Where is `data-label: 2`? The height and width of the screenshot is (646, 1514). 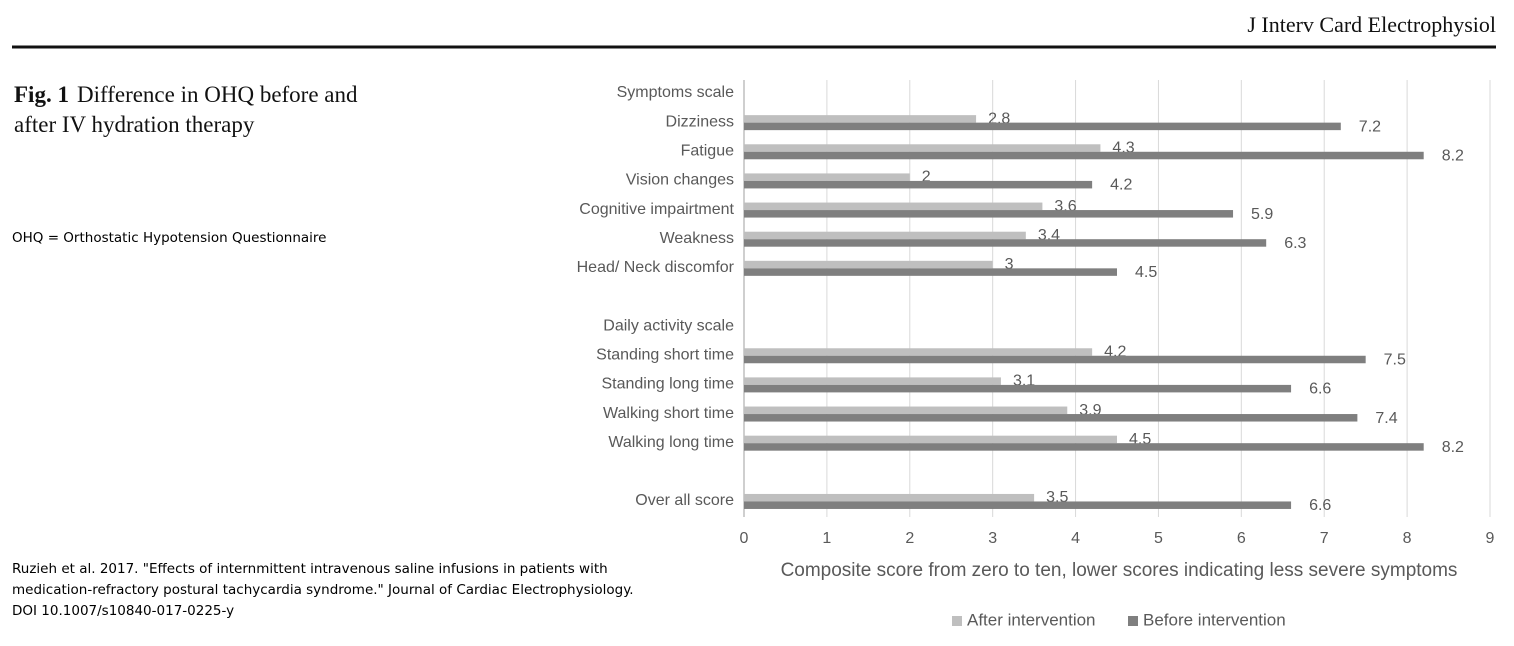 data-label: 2 is located at coordinates (926, 177).